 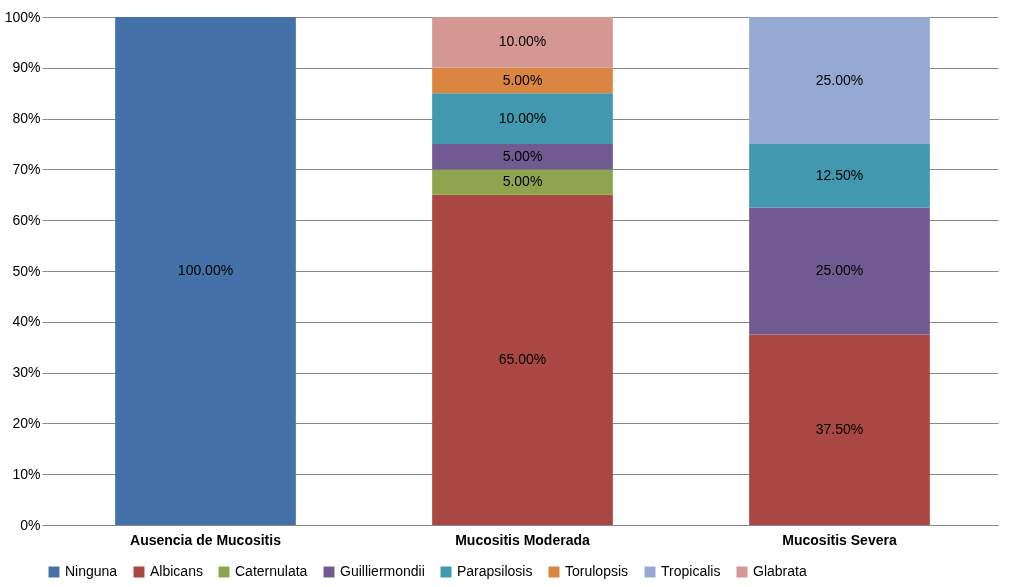 What do you see at coordinates (26, 270) in the screenshot?
I see `y-tick-label: 50%` at bounding box center [26, 270].